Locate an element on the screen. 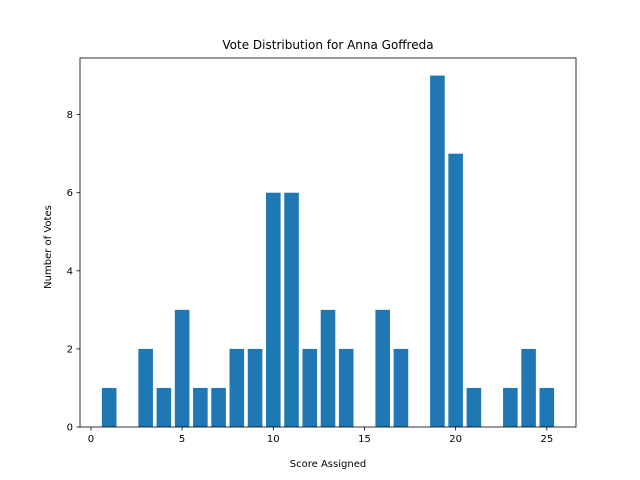 This screenshot has height=480, width=640. x-tick-label: 10 is located at coordinates (273, 439).